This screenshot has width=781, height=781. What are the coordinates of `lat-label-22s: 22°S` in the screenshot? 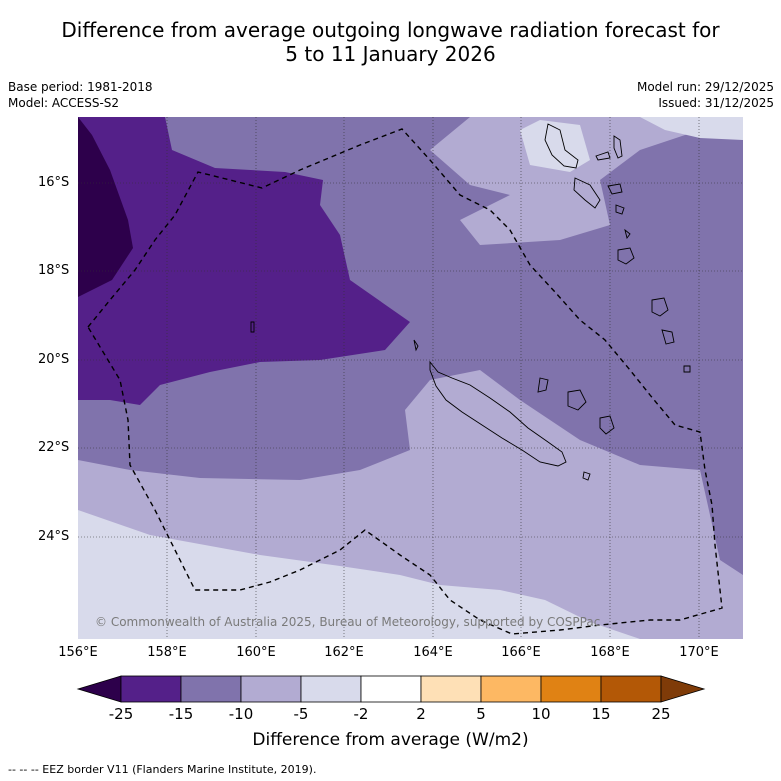 It's located at (54, 447).